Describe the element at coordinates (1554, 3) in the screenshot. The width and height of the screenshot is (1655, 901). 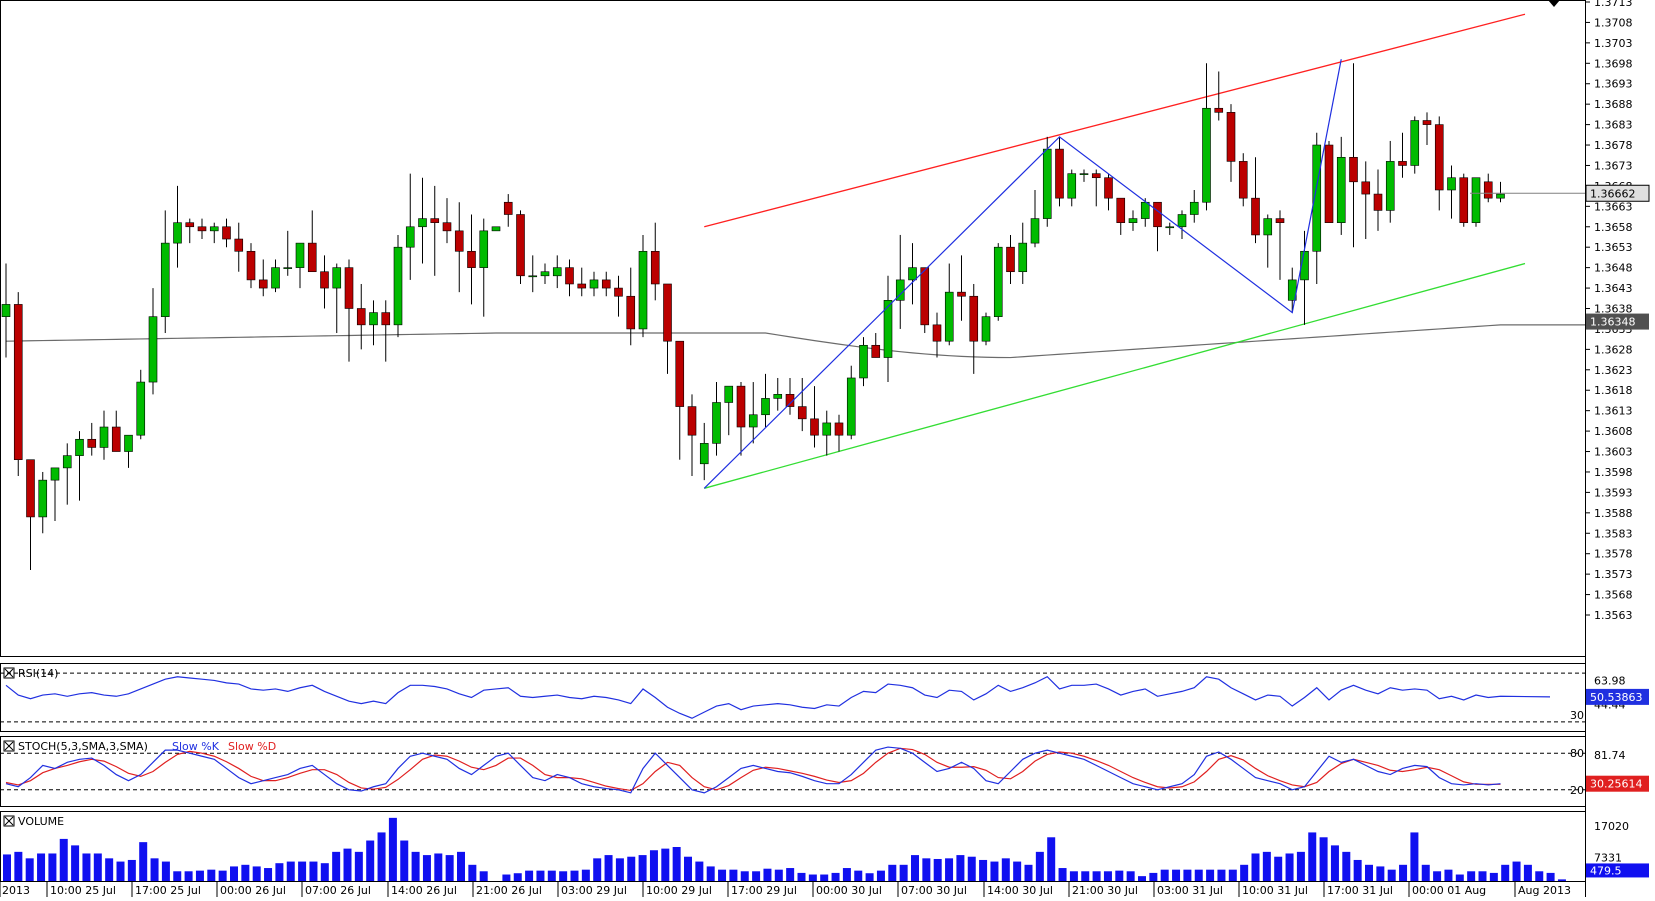
I see `scroll-marker-icon` at that location.